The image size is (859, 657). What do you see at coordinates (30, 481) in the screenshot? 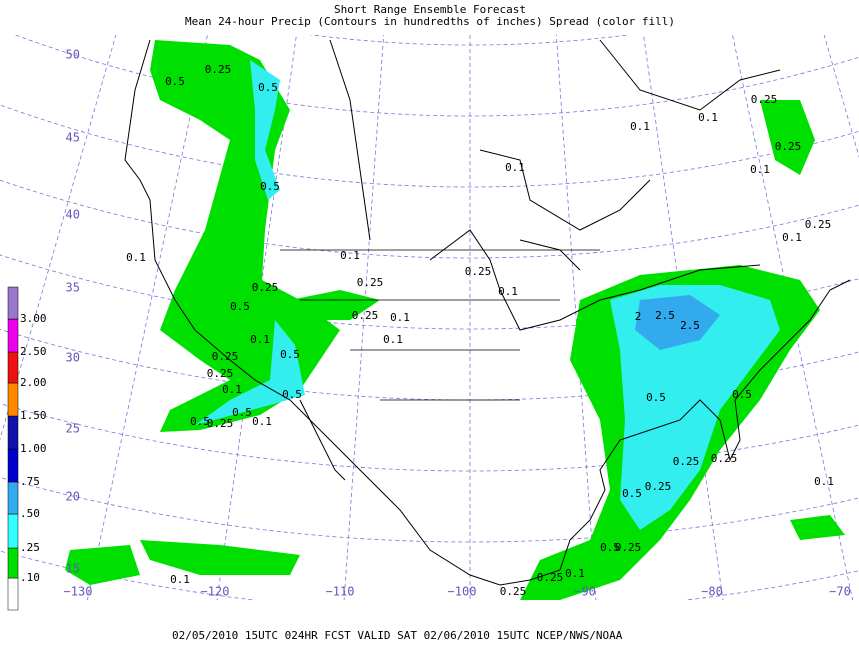
I see `colorbar-label: .75` at bounding box center [30, 481].